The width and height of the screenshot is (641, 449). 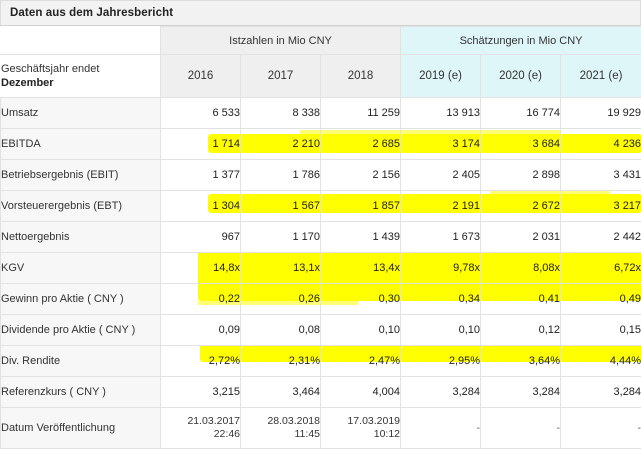 What do you see at coordinates (361, 144) in the screenshot?
I see `table-cell: 2 685` at bounding box center [361, 144].